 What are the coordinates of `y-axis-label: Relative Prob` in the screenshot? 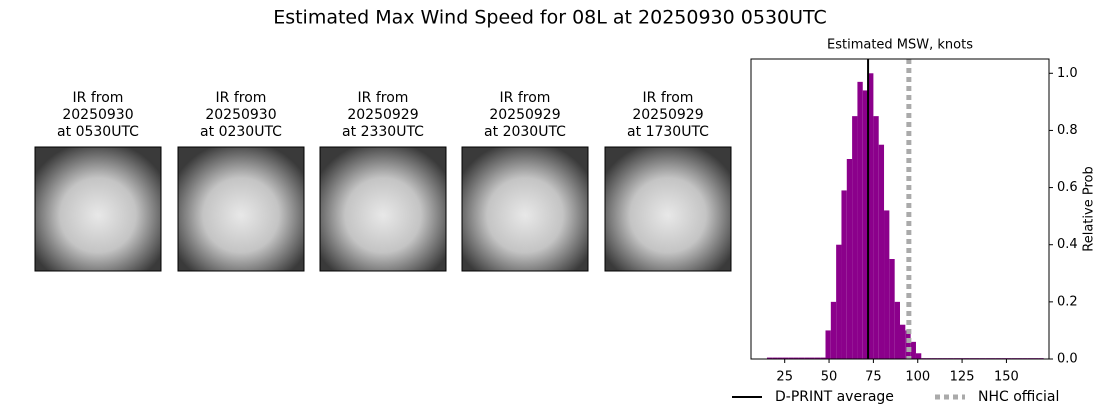 It's located at (1089, 208).